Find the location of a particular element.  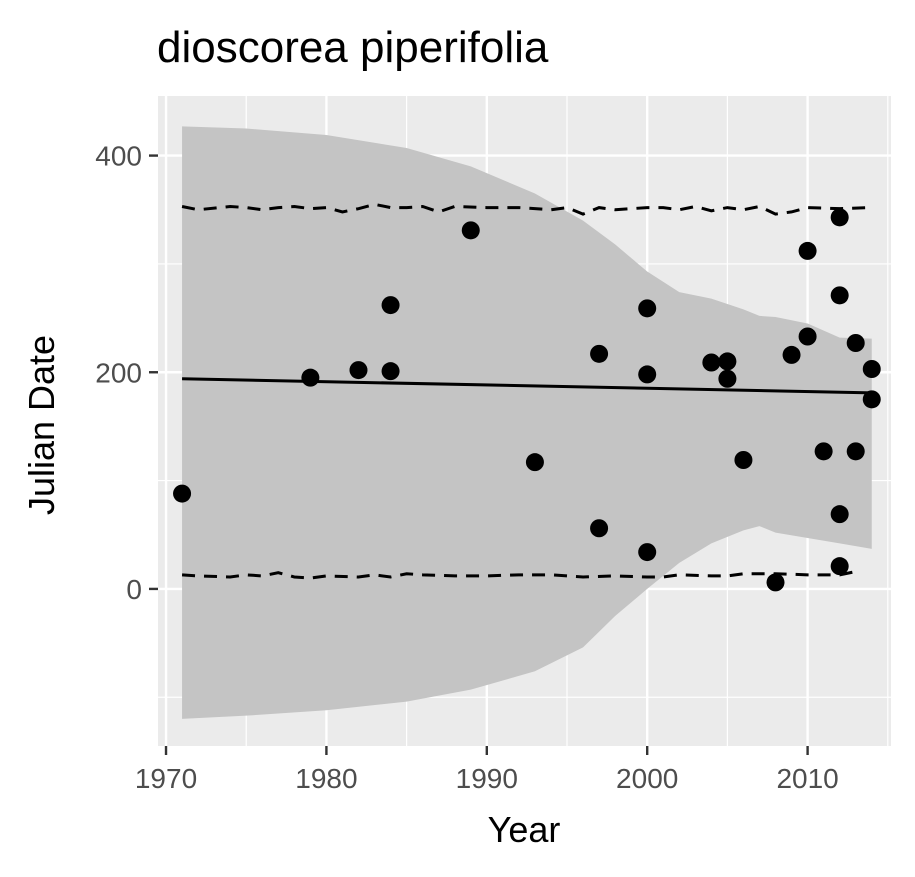

chart-title: dioscorea piperifolia is located at coordinates (353, 47).